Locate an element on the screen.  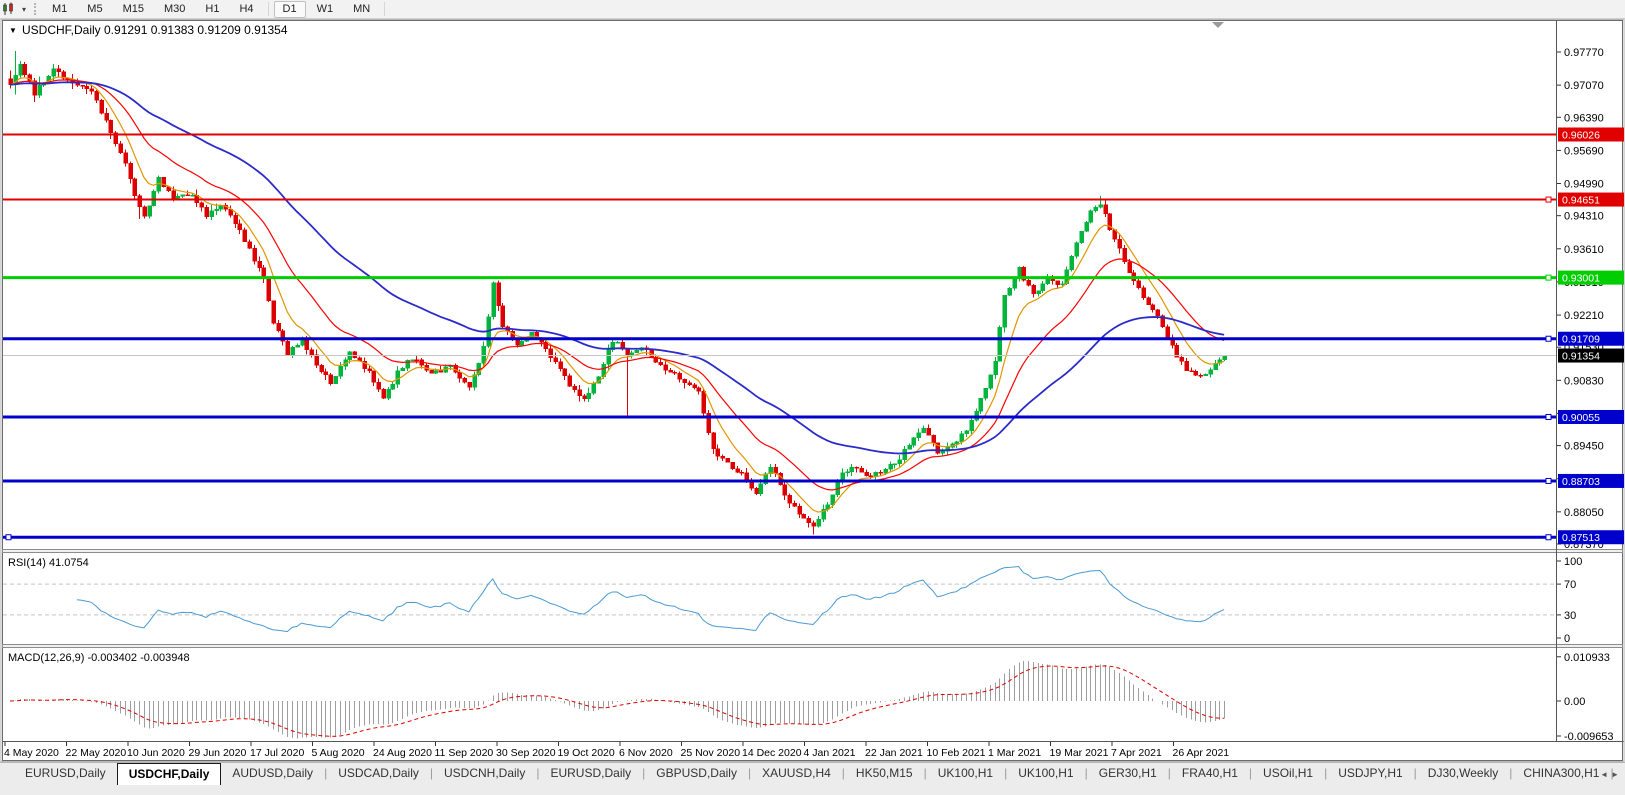
date-tick: 7 Apr 2021 is located at coordinates (1136, 753).